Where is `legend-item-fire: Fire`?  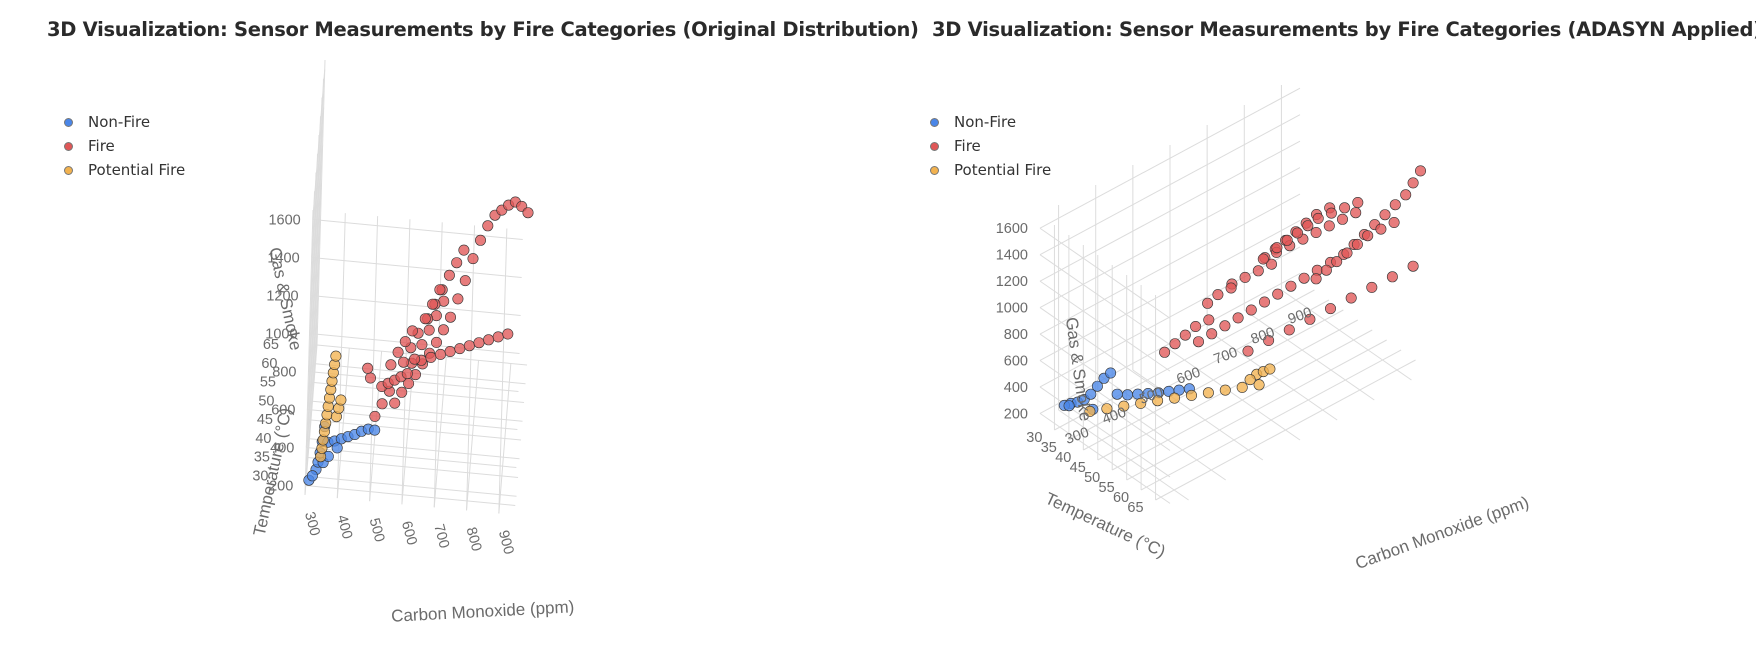 legend-item-fire: Fire is located at coordinates (124, 146).